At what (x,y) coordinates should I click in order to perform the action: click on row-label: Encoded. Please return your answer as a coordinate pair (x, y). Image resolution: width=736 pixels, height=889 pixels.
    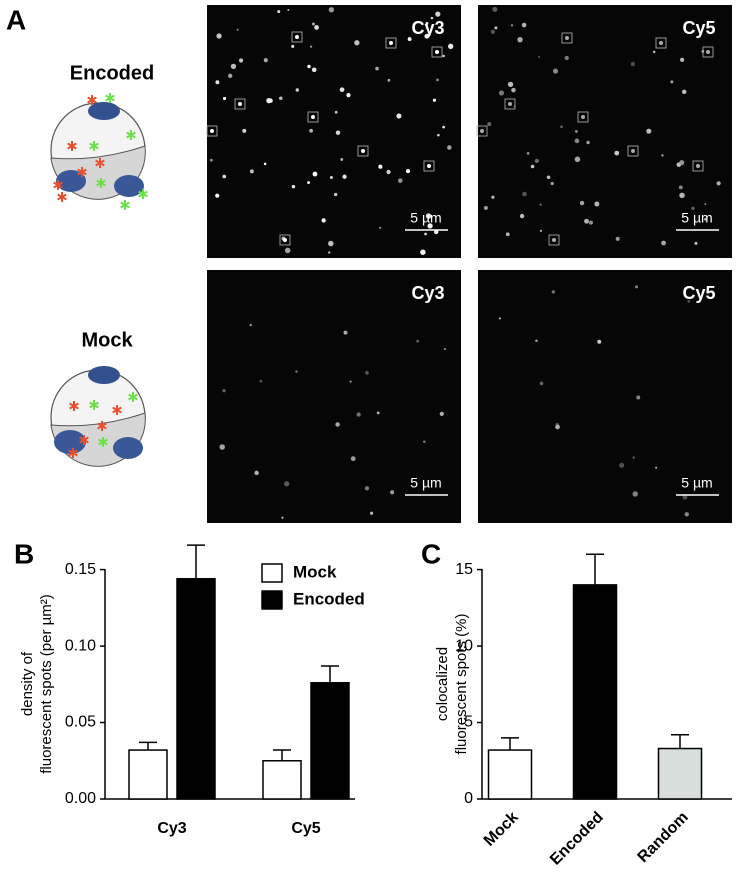
    Looking at the image, I should click on (112, 73).